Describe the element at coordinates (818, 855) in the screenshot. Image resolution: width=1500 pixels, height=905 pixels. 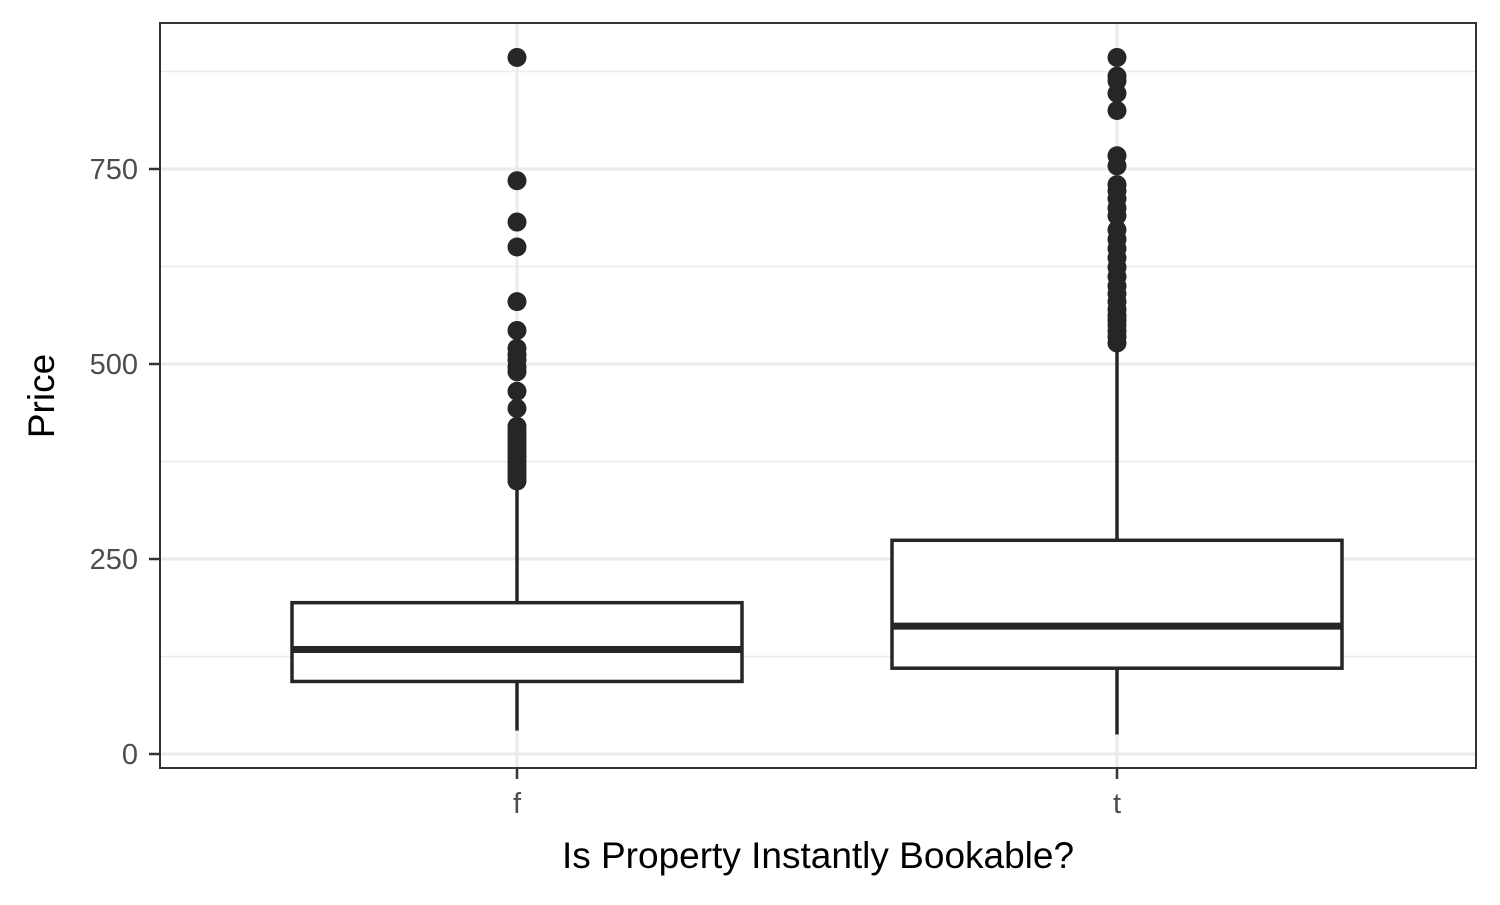
I see `x-axis-title: Is Property Instantly Bookable?` at that location.